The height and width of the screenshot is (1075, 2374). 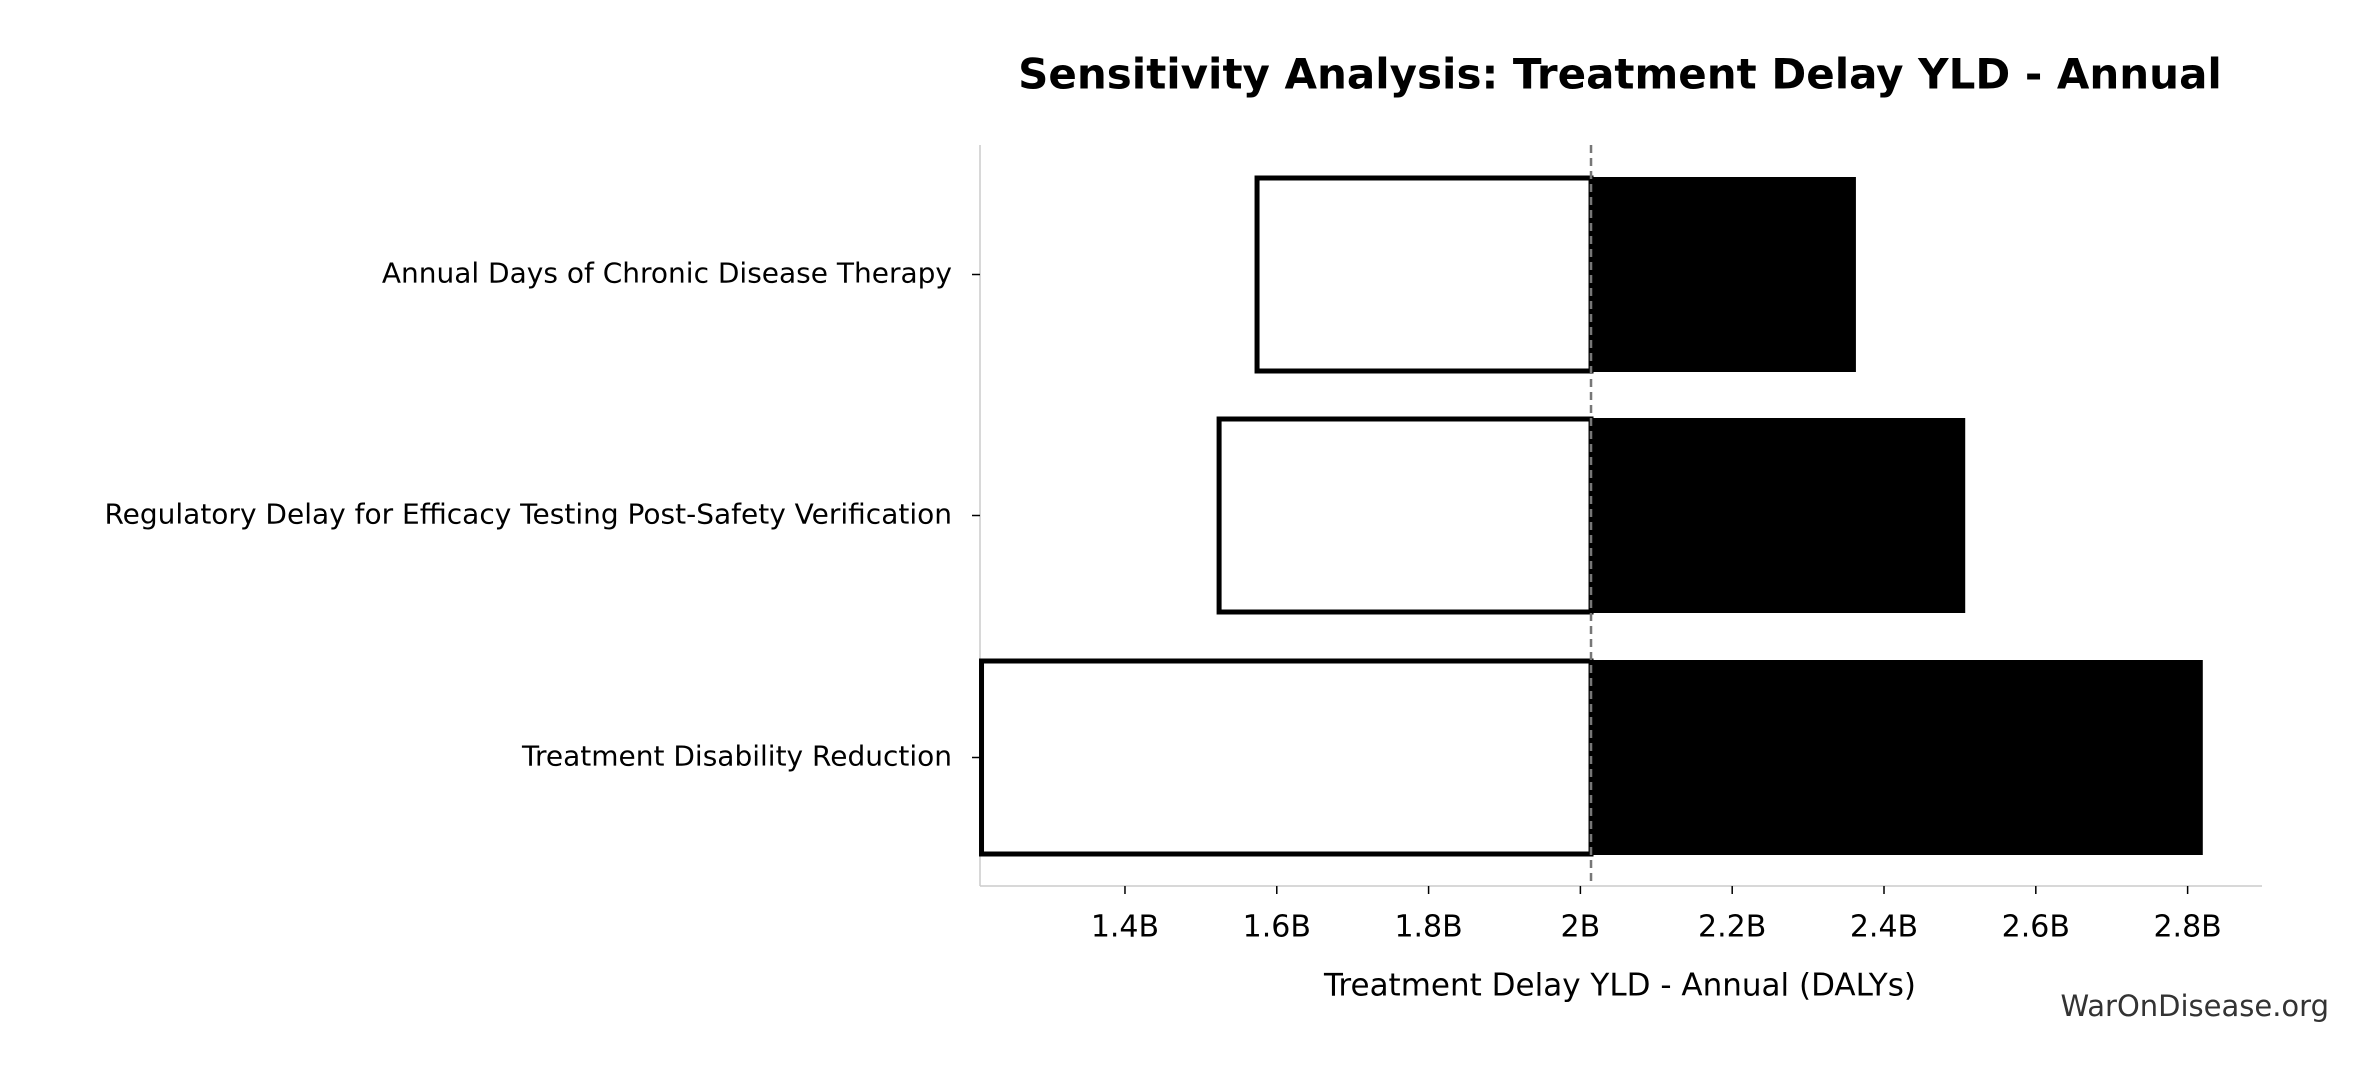 What do you see at coordinates (667, 273) in the screenshot?
I see `y-tick-label: Annual Days of Chronic Disease Therapy` at bounding box center [667, 273].